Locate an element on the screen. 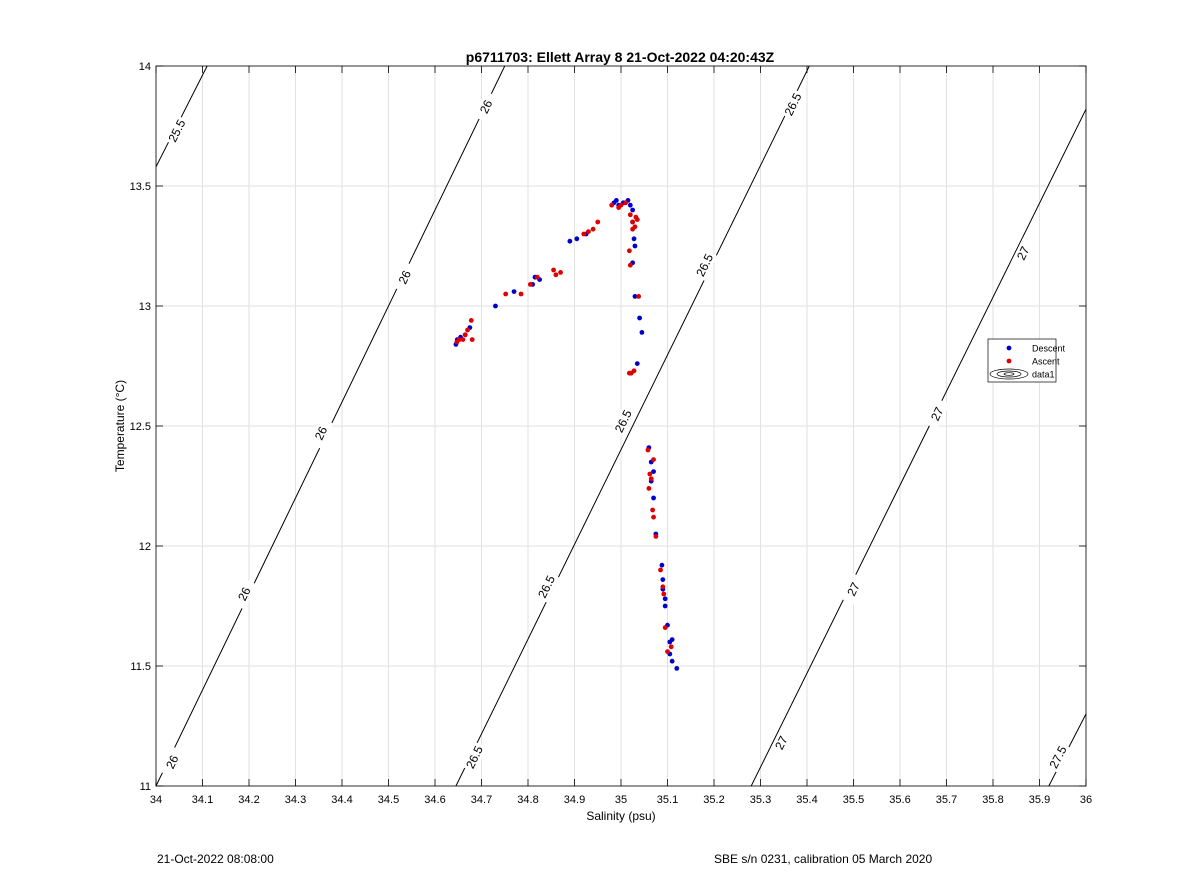 The width and height of the screenshot is (1200, 885). x-tick-label: 35.8 is located at coordinates (992, 800).